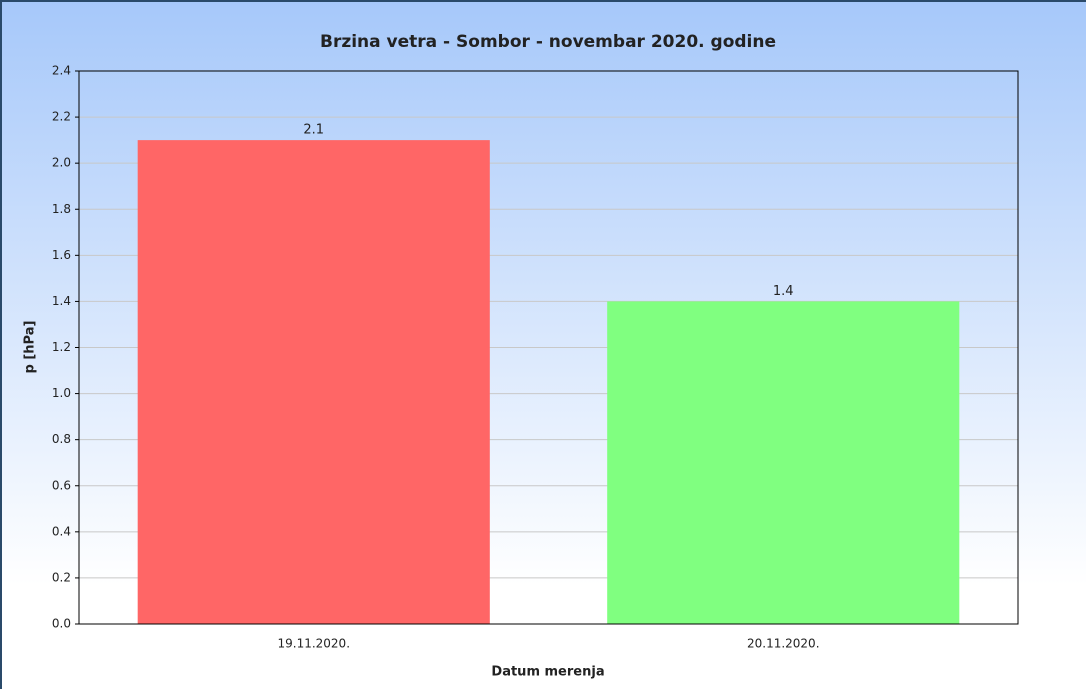 This screenshot has width=1086, height=689. I want to click on y-tick-label: 0.8, so click(61, 439).